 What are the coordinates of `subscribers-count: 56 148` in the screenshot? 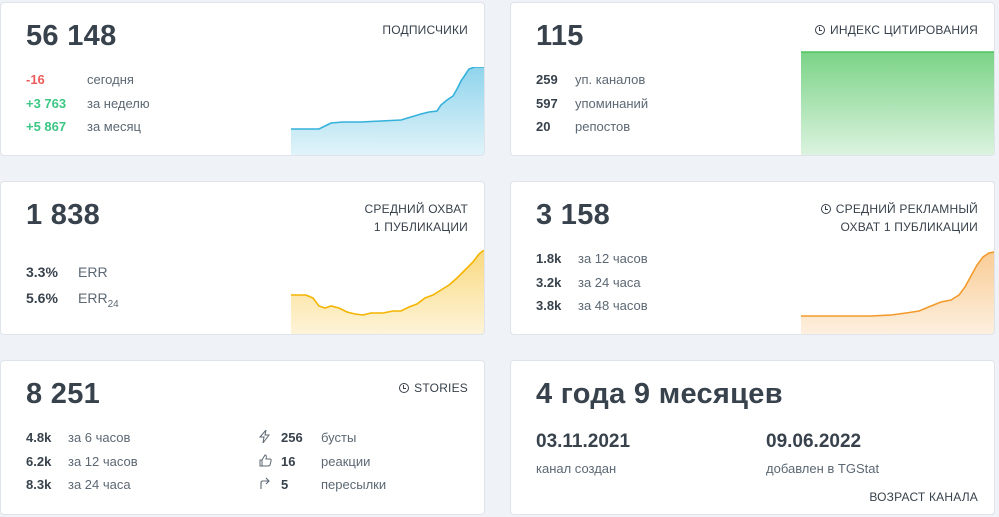 It's located at (71, 36).